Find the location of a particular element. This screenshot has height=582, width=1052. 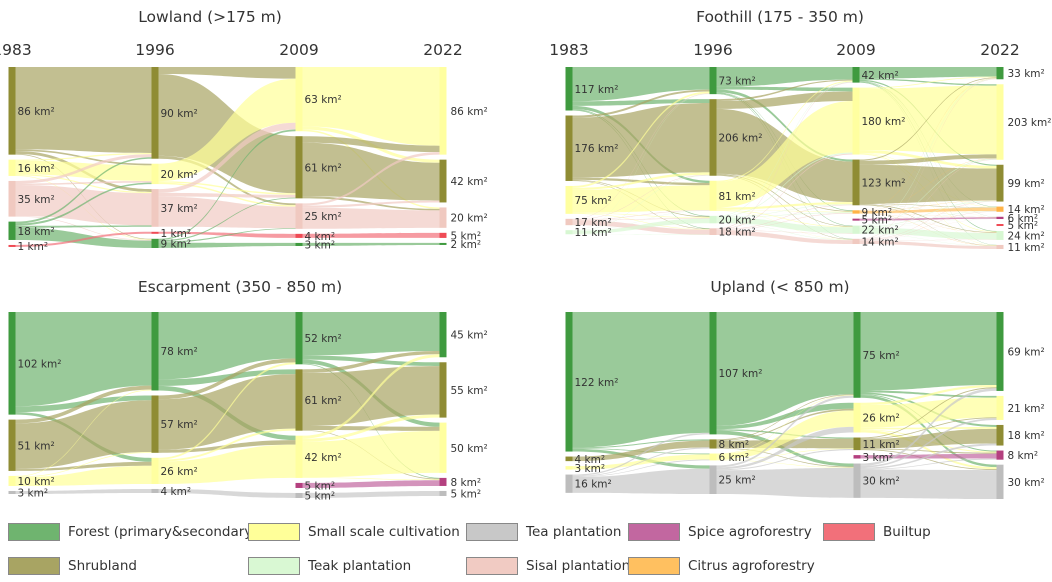

legend-small-scale: Small scale cultivation is located at coordinates (354, 532).